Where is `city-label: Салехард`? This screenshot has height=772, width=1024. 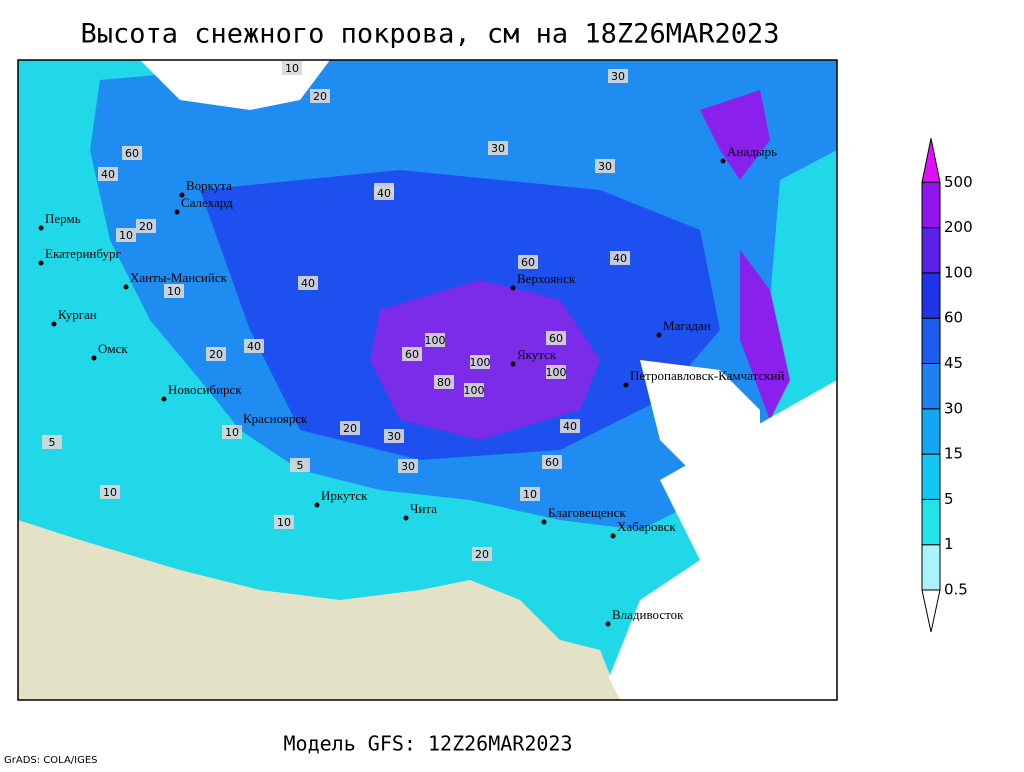 city-label: Салехард is located at coordinates (207, 202).